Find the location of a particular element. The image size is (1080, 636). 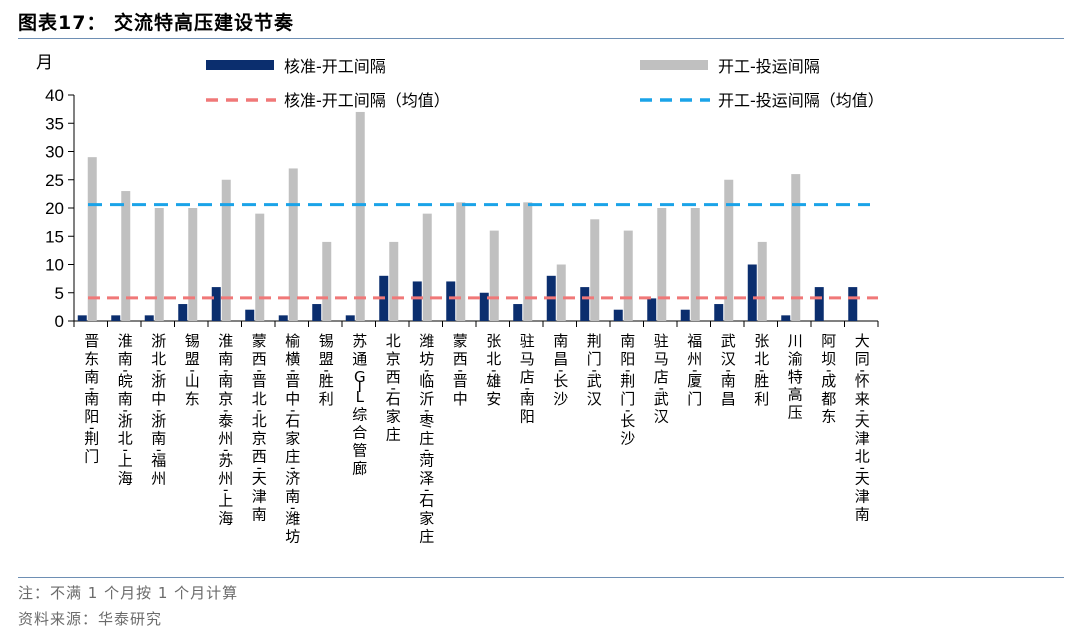

x-category-label: 蒙西-晋中 is located at coordinates (460, 370).